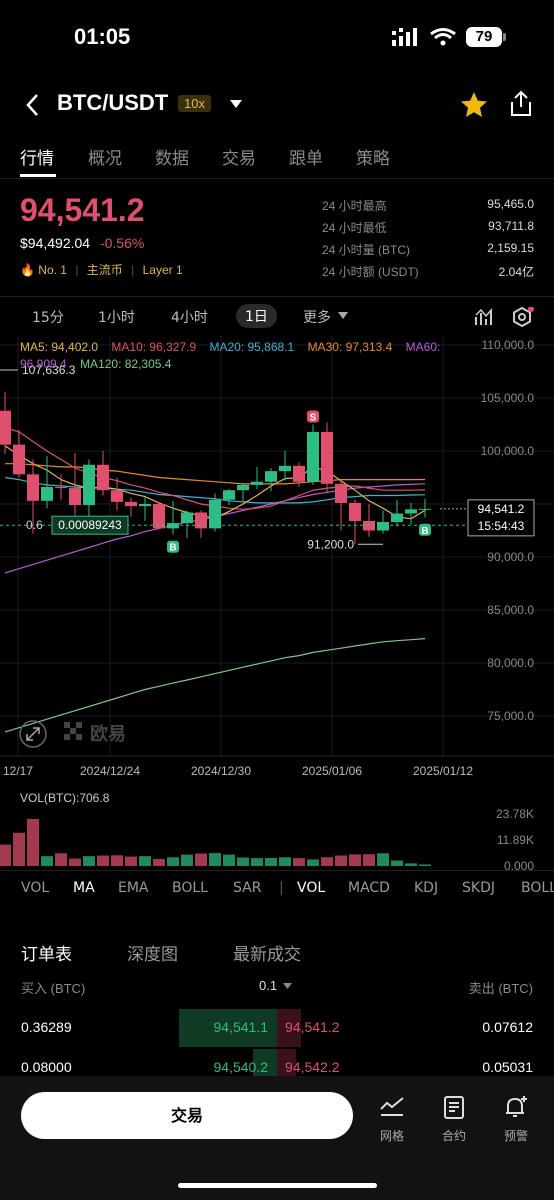 The width and height of the screenshot is (554, 1200). I want to click on tab-strategy: 策略, so click(373, 159).